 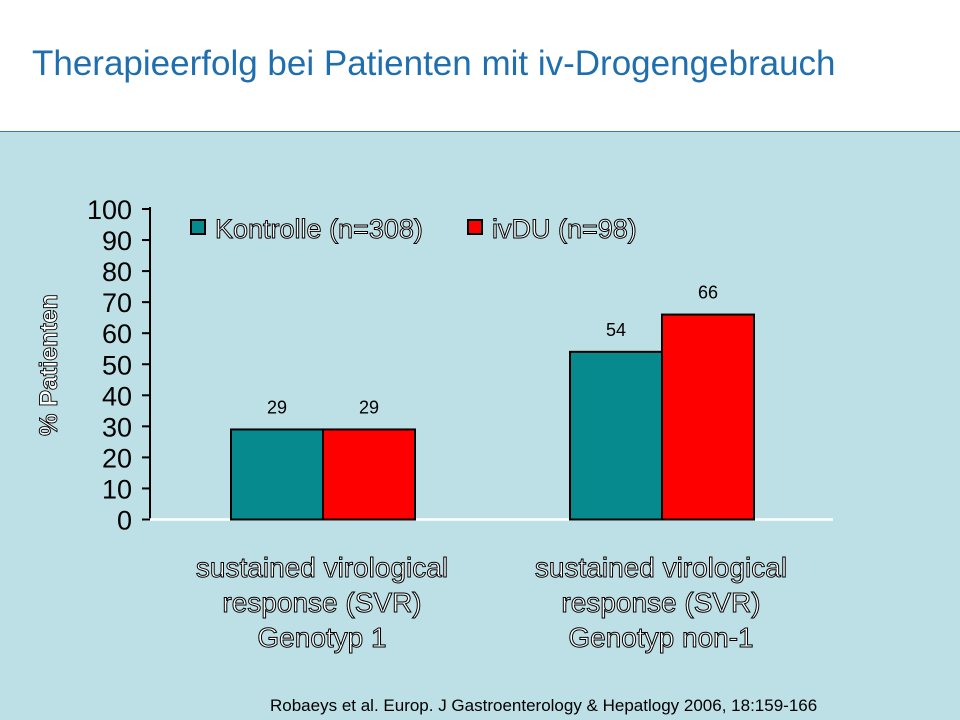 What do you see at coordinates (117, 489) in the screenshot?
I see `y-tick-label: 10` at bounding box center [117, 489].